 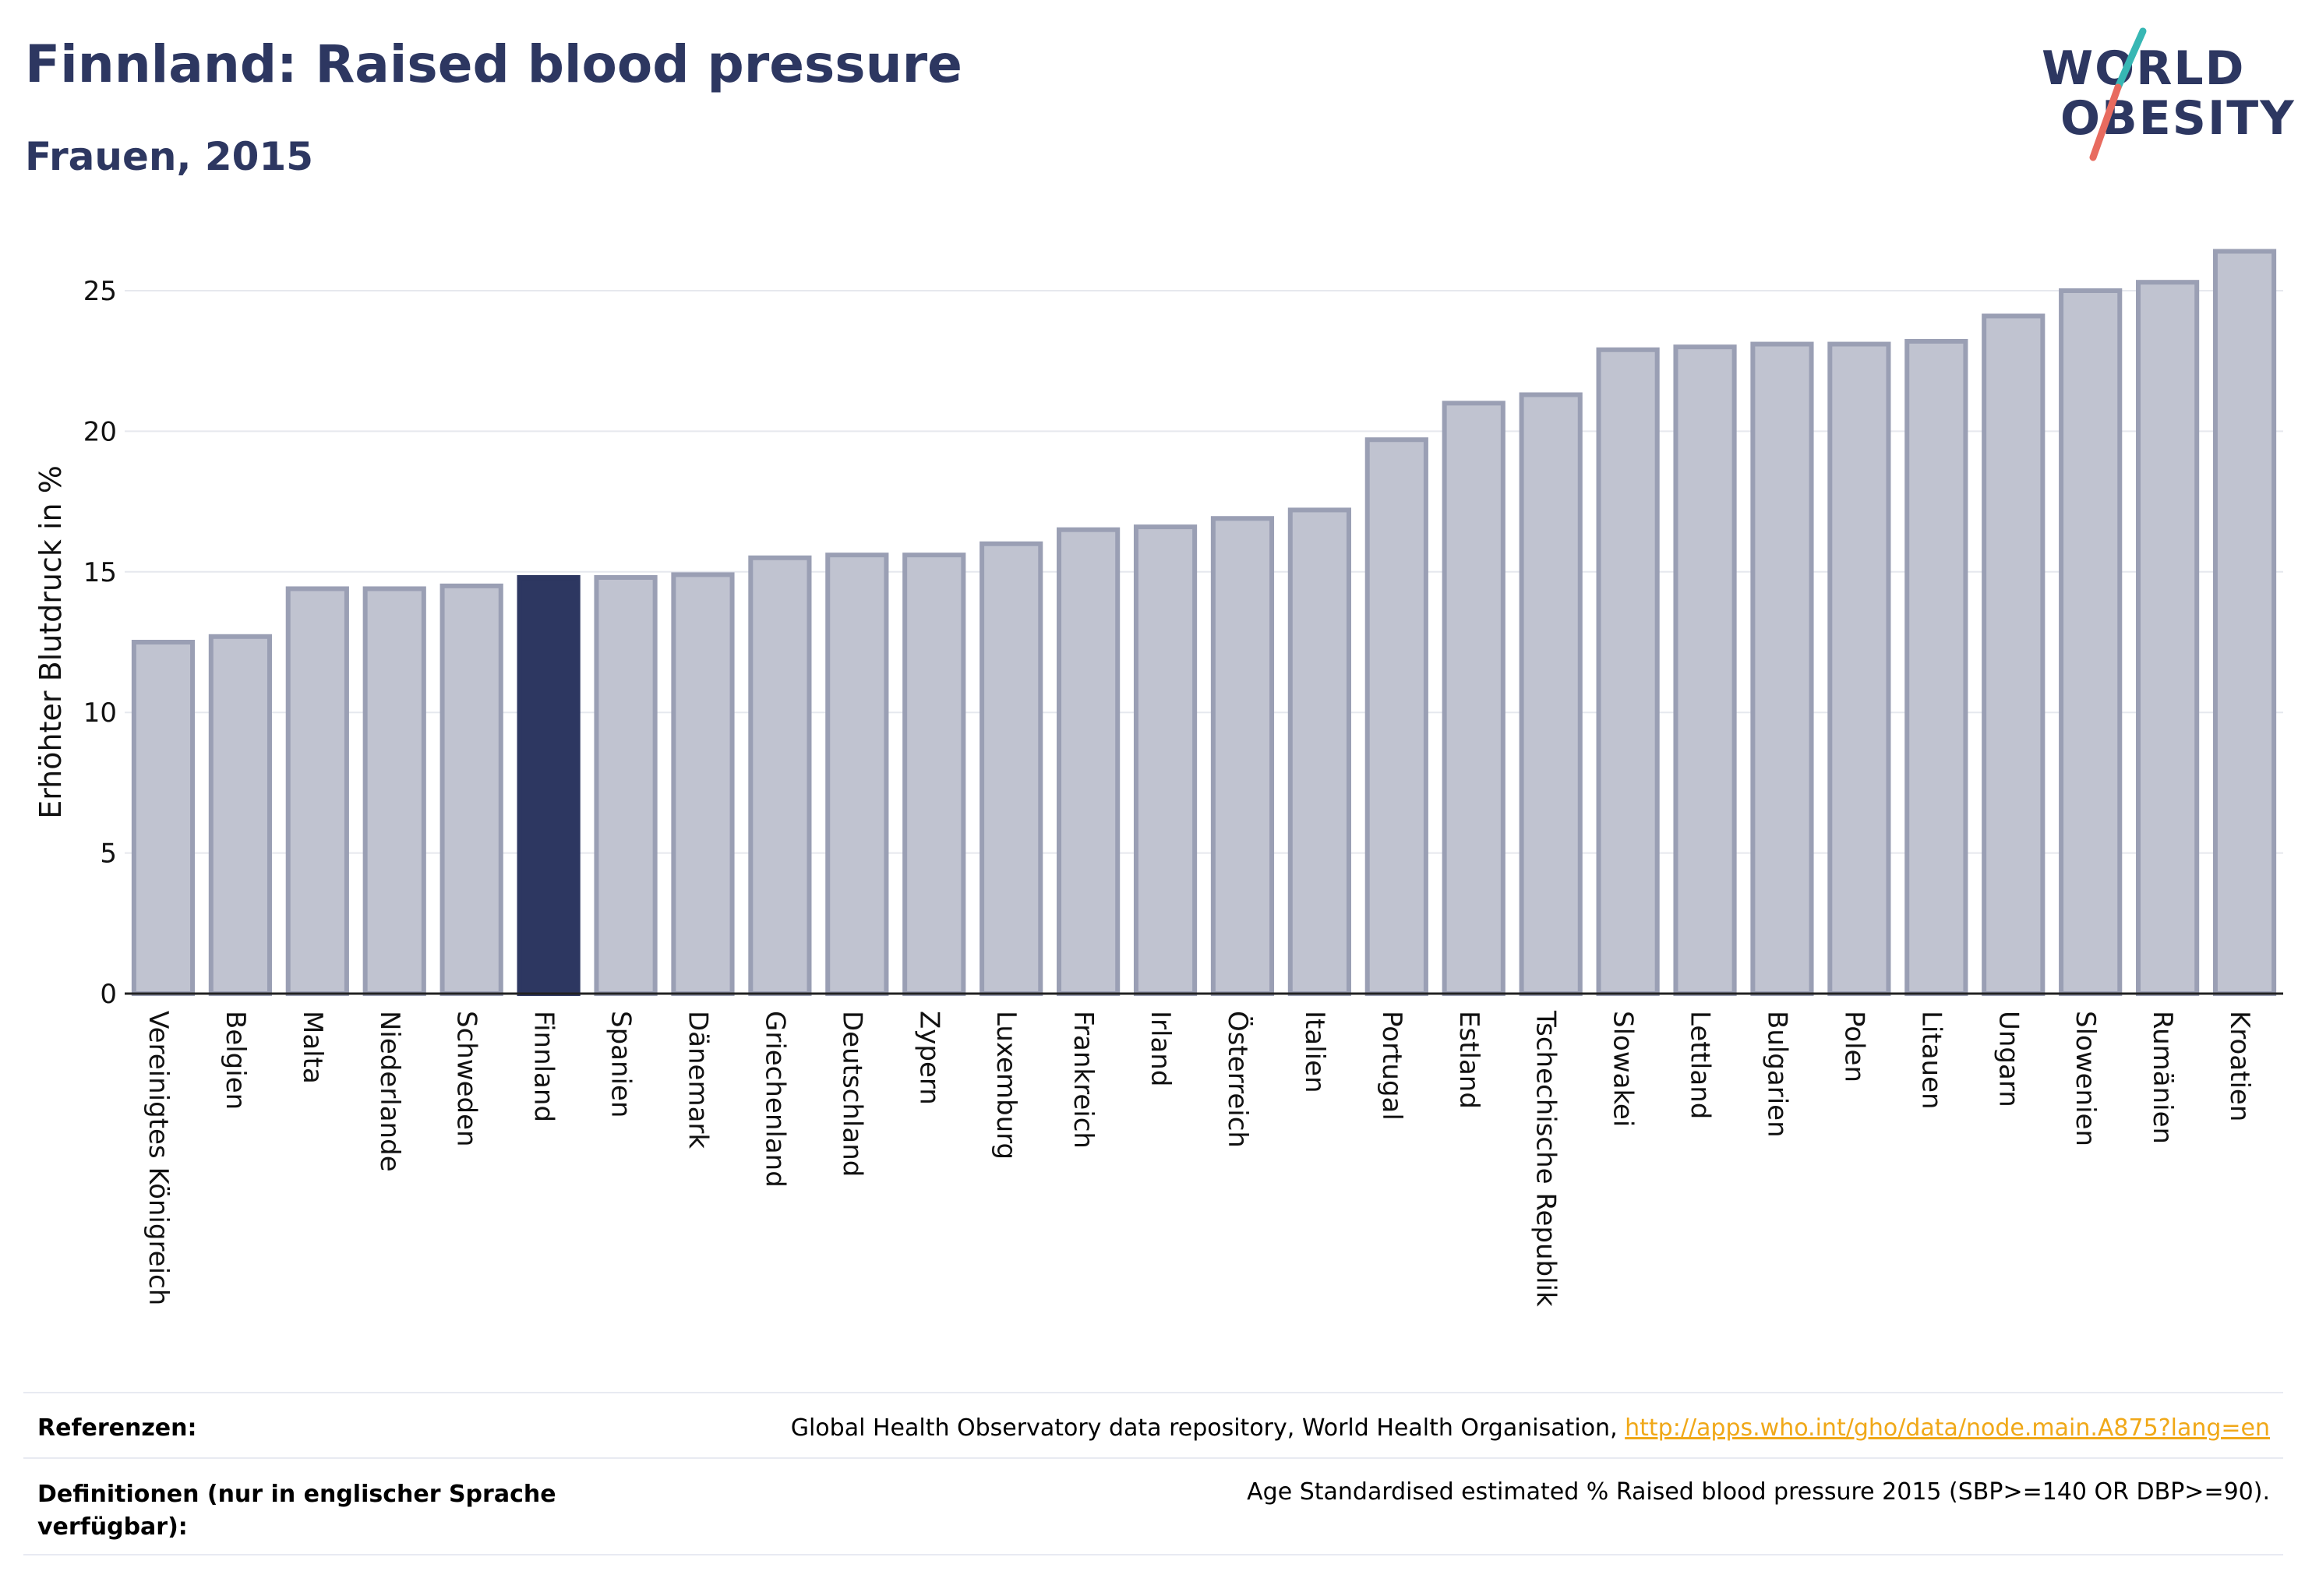 What do you see at coordinates (1705, 670) in the screenshot?
I see `bar-lettland` at bounding box center [1705, 670].